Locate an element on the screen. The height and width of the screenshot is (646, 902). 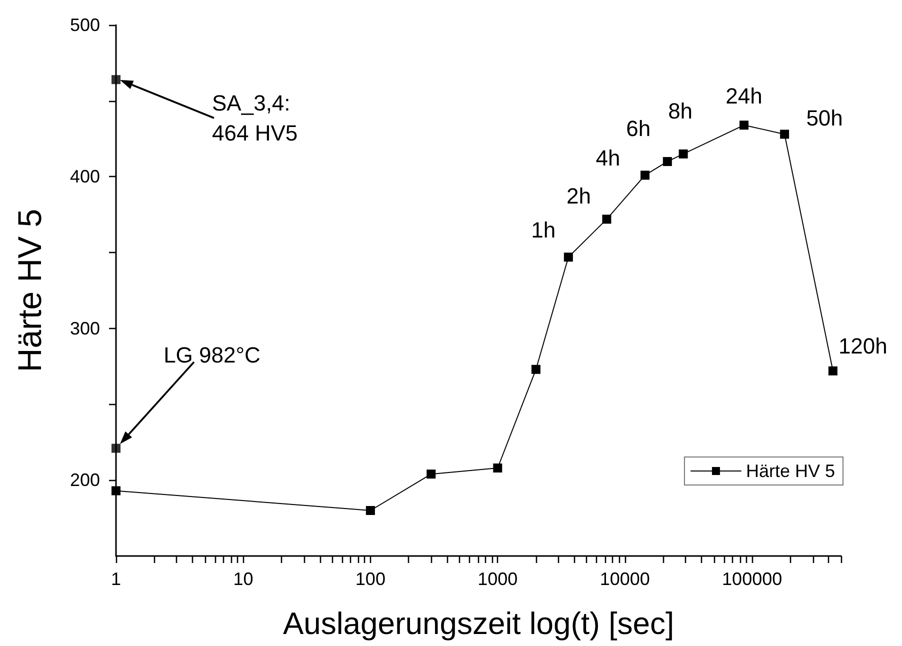
y-tick-label: 200 is located at coordinates (85, 480).